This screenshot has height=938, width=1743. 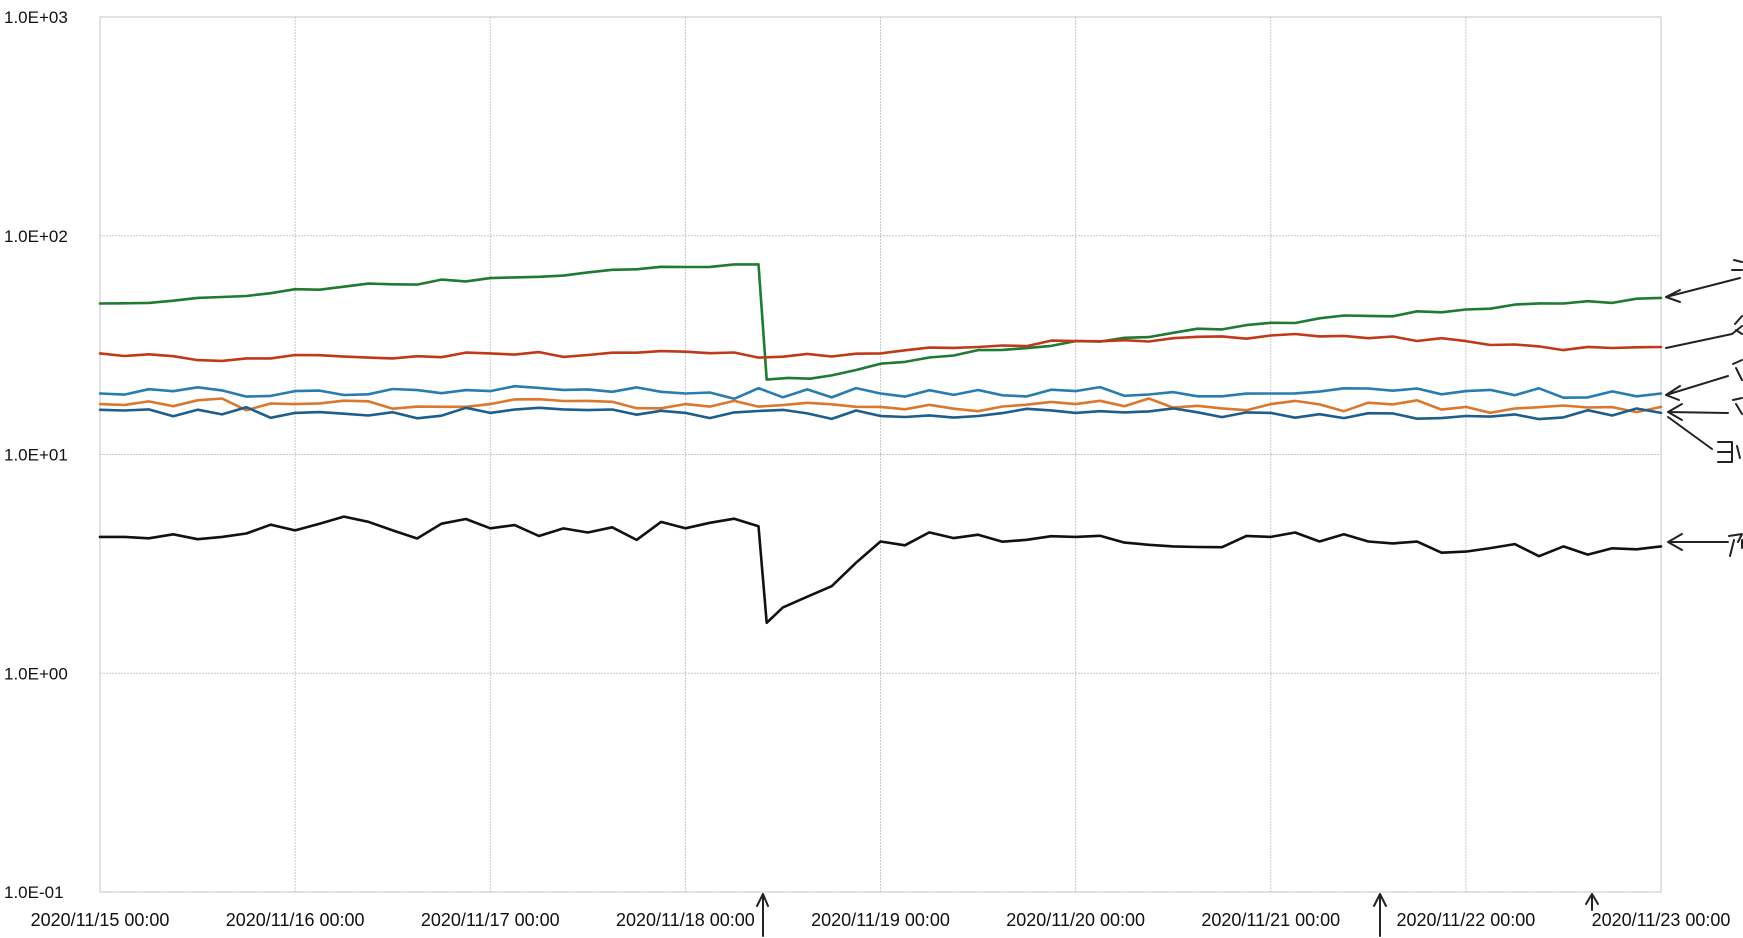 I want to click on x-tick-label: 2020/11/21 00:00, so click(x=1270, y=920).